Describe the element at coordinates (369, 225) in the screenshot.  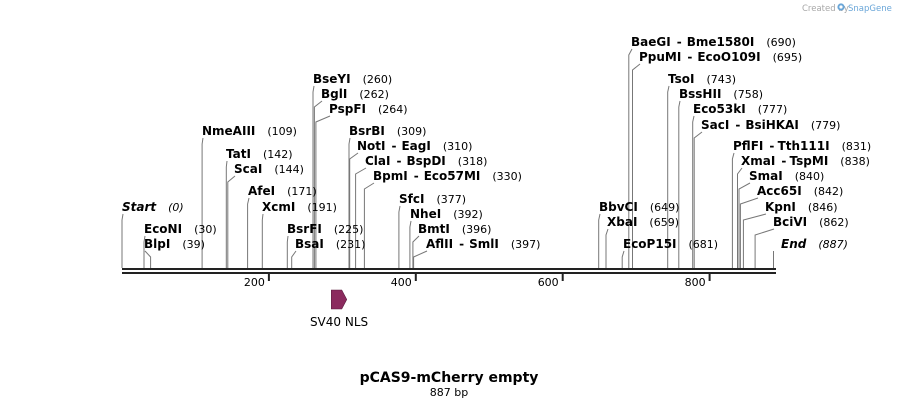
I see `leader-bpmi` at that location.